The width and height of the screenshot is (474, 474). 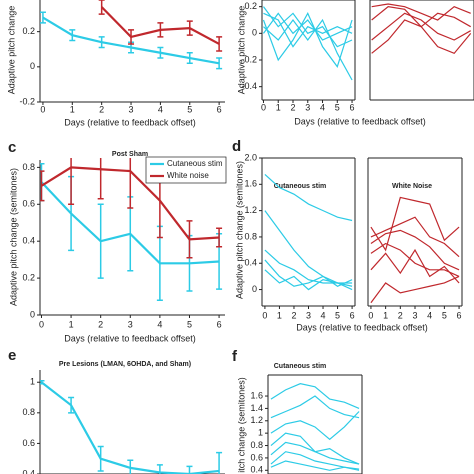 I want to click on y-tick-label: 2.0, so click(x=250, y=157).